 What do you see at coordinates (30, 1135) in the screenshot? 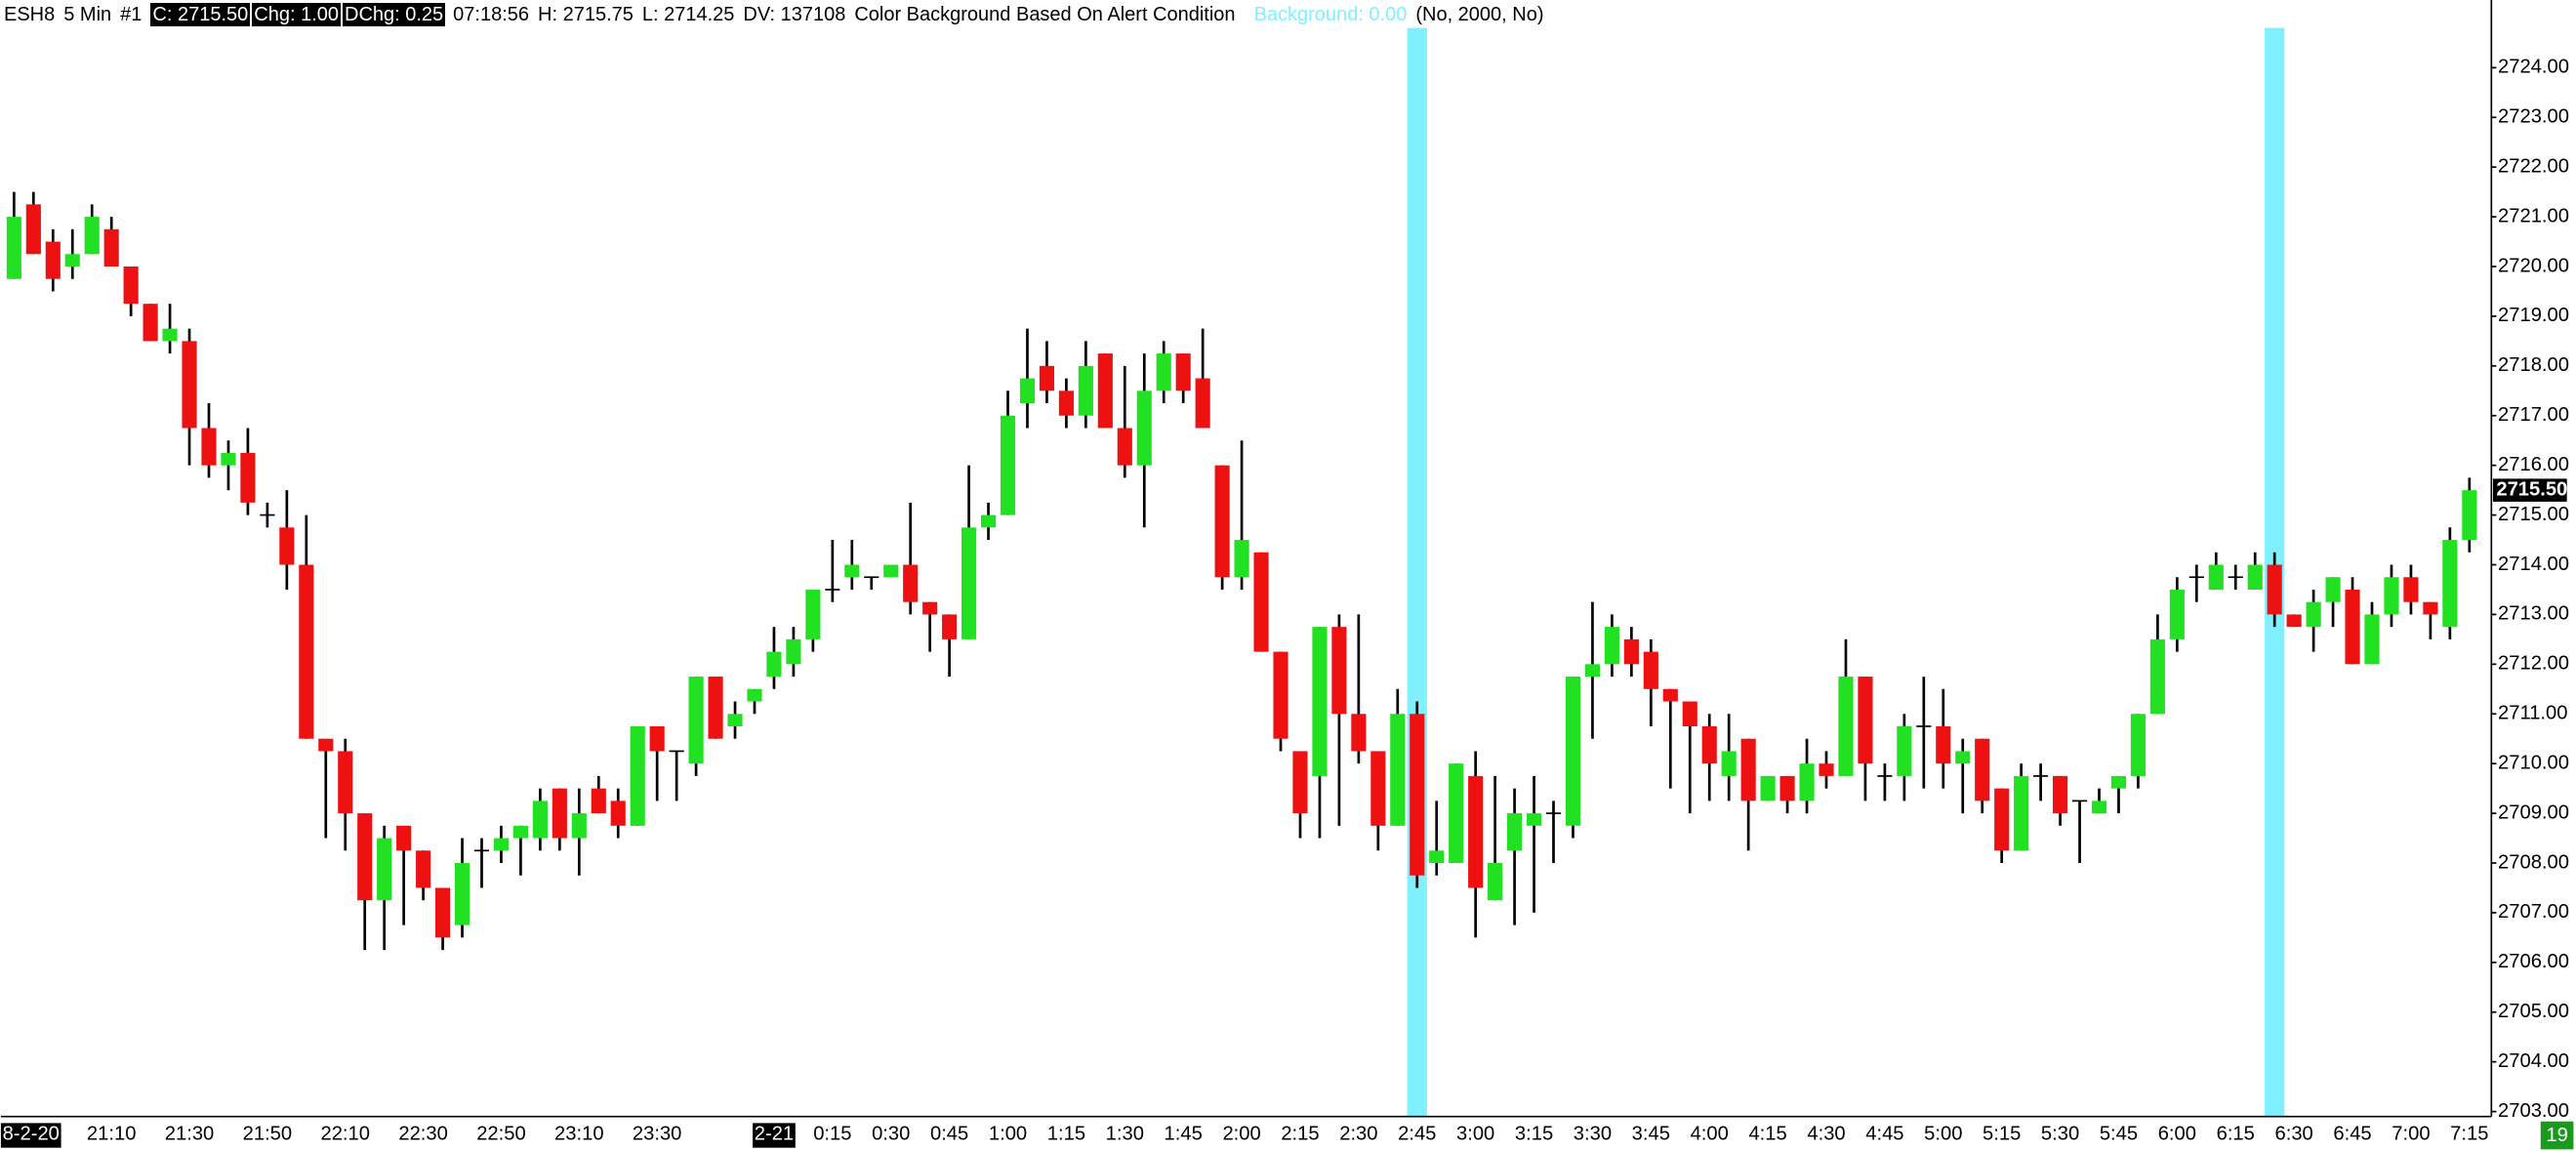
I see `date-label-box` at bounding box center [30, 1135].